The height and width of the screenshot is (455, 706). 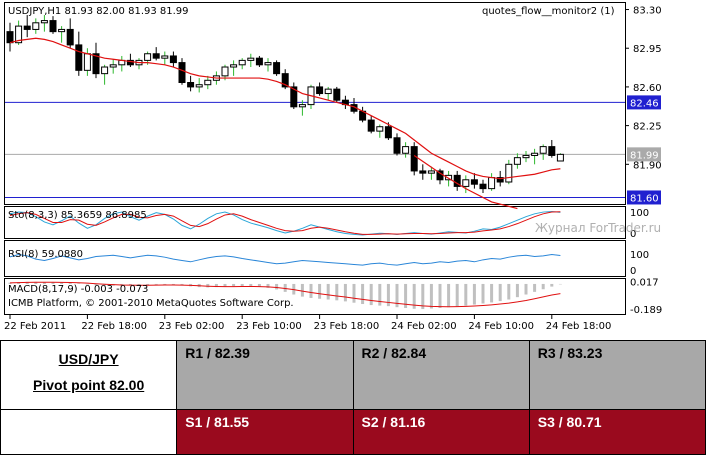 What do you see at coordinates (617, 432) in the screenshot?
I see `s3-cell: S3 / 80.71` at bounding box center [617, 432].